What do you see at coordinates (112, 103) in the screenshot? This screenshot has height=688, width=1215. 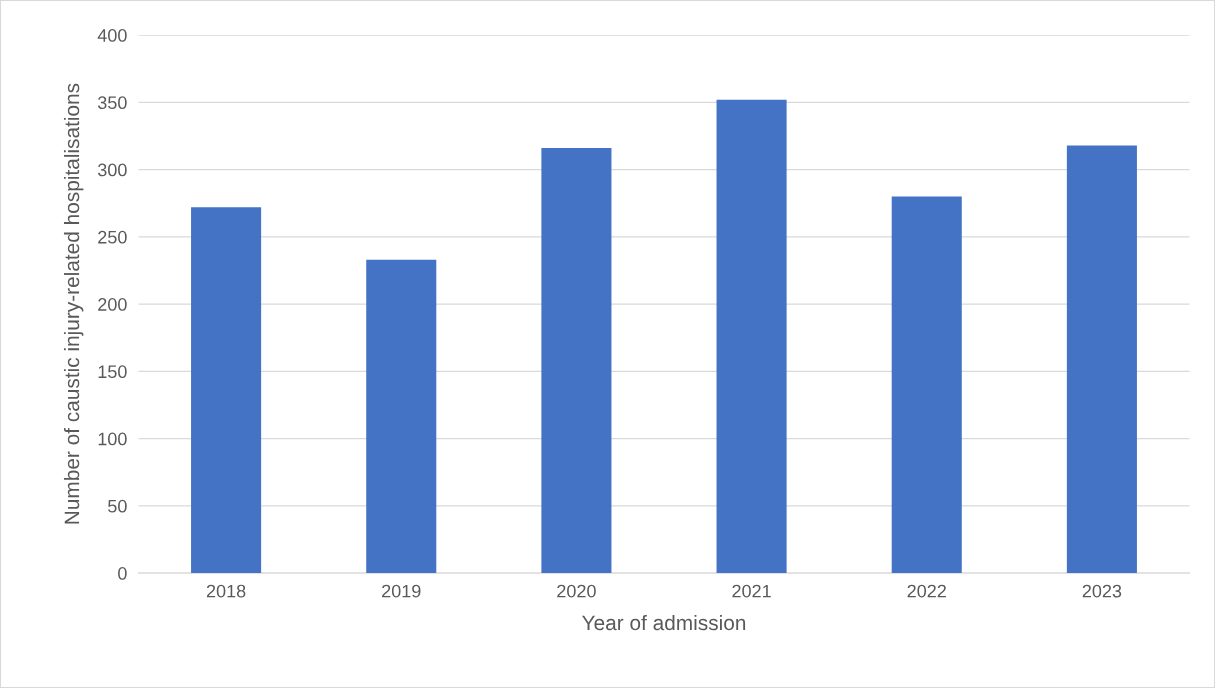 I see `y-tick-label: 350` at bounding box center [112, 103].